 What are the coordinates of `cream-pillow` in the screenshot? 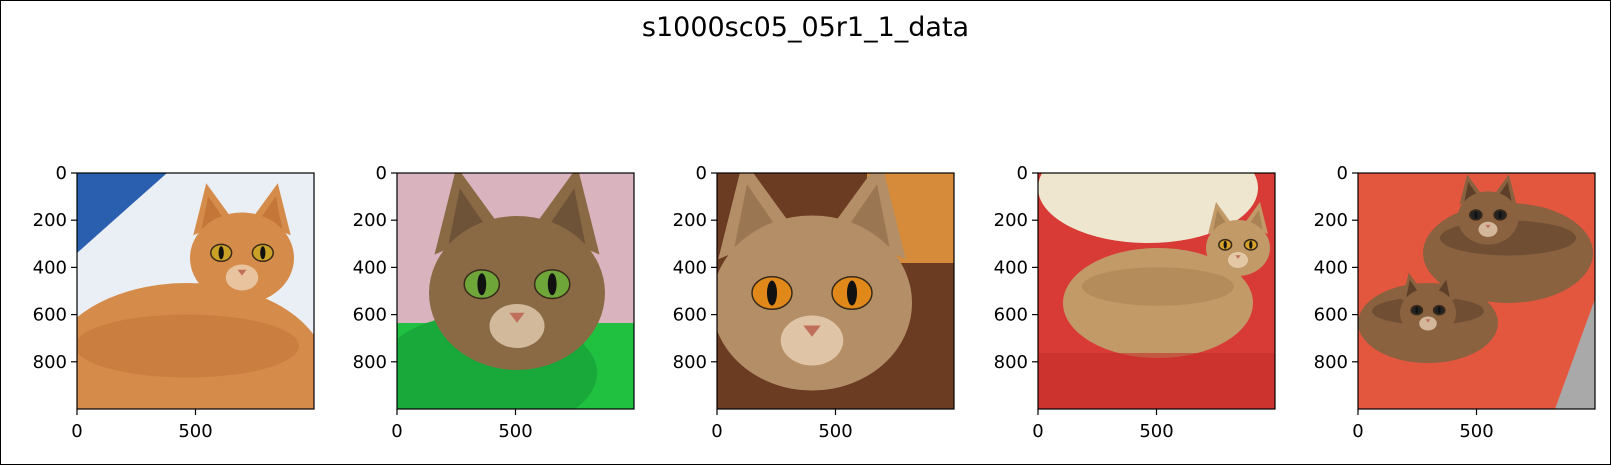 It's located at (1148, 208).